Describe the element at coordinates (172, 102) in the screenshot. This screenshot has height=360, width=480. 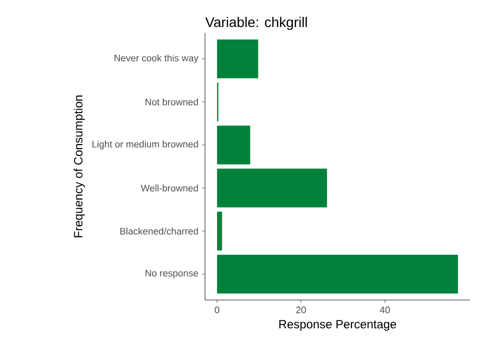
I see `y-tick-label: Not browned` at that location.